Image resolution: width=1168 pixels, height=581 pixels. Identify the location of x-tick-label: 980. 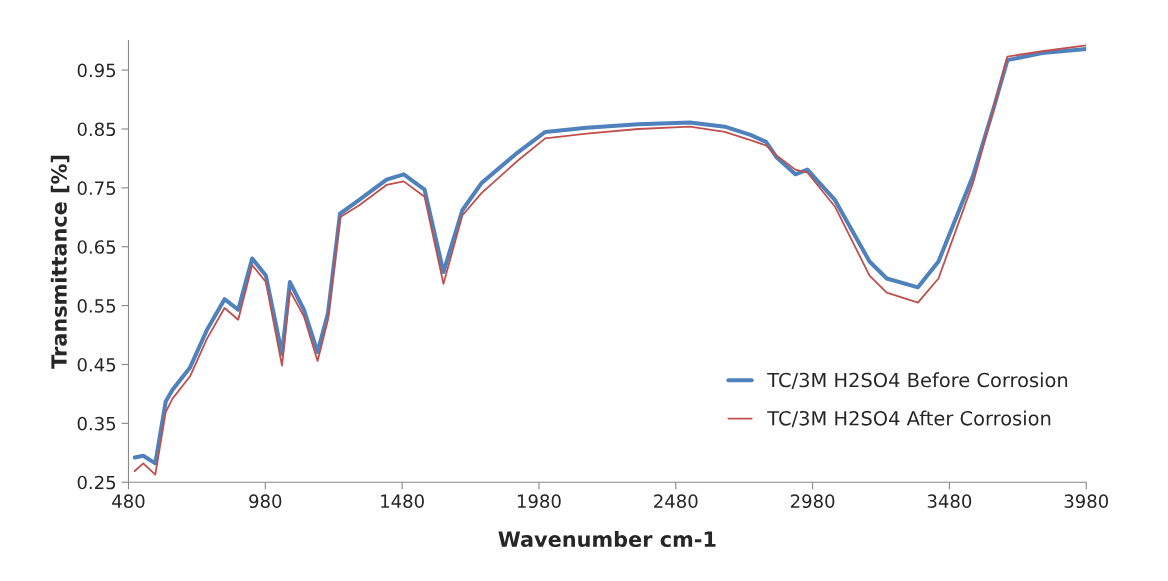
(265, 501).